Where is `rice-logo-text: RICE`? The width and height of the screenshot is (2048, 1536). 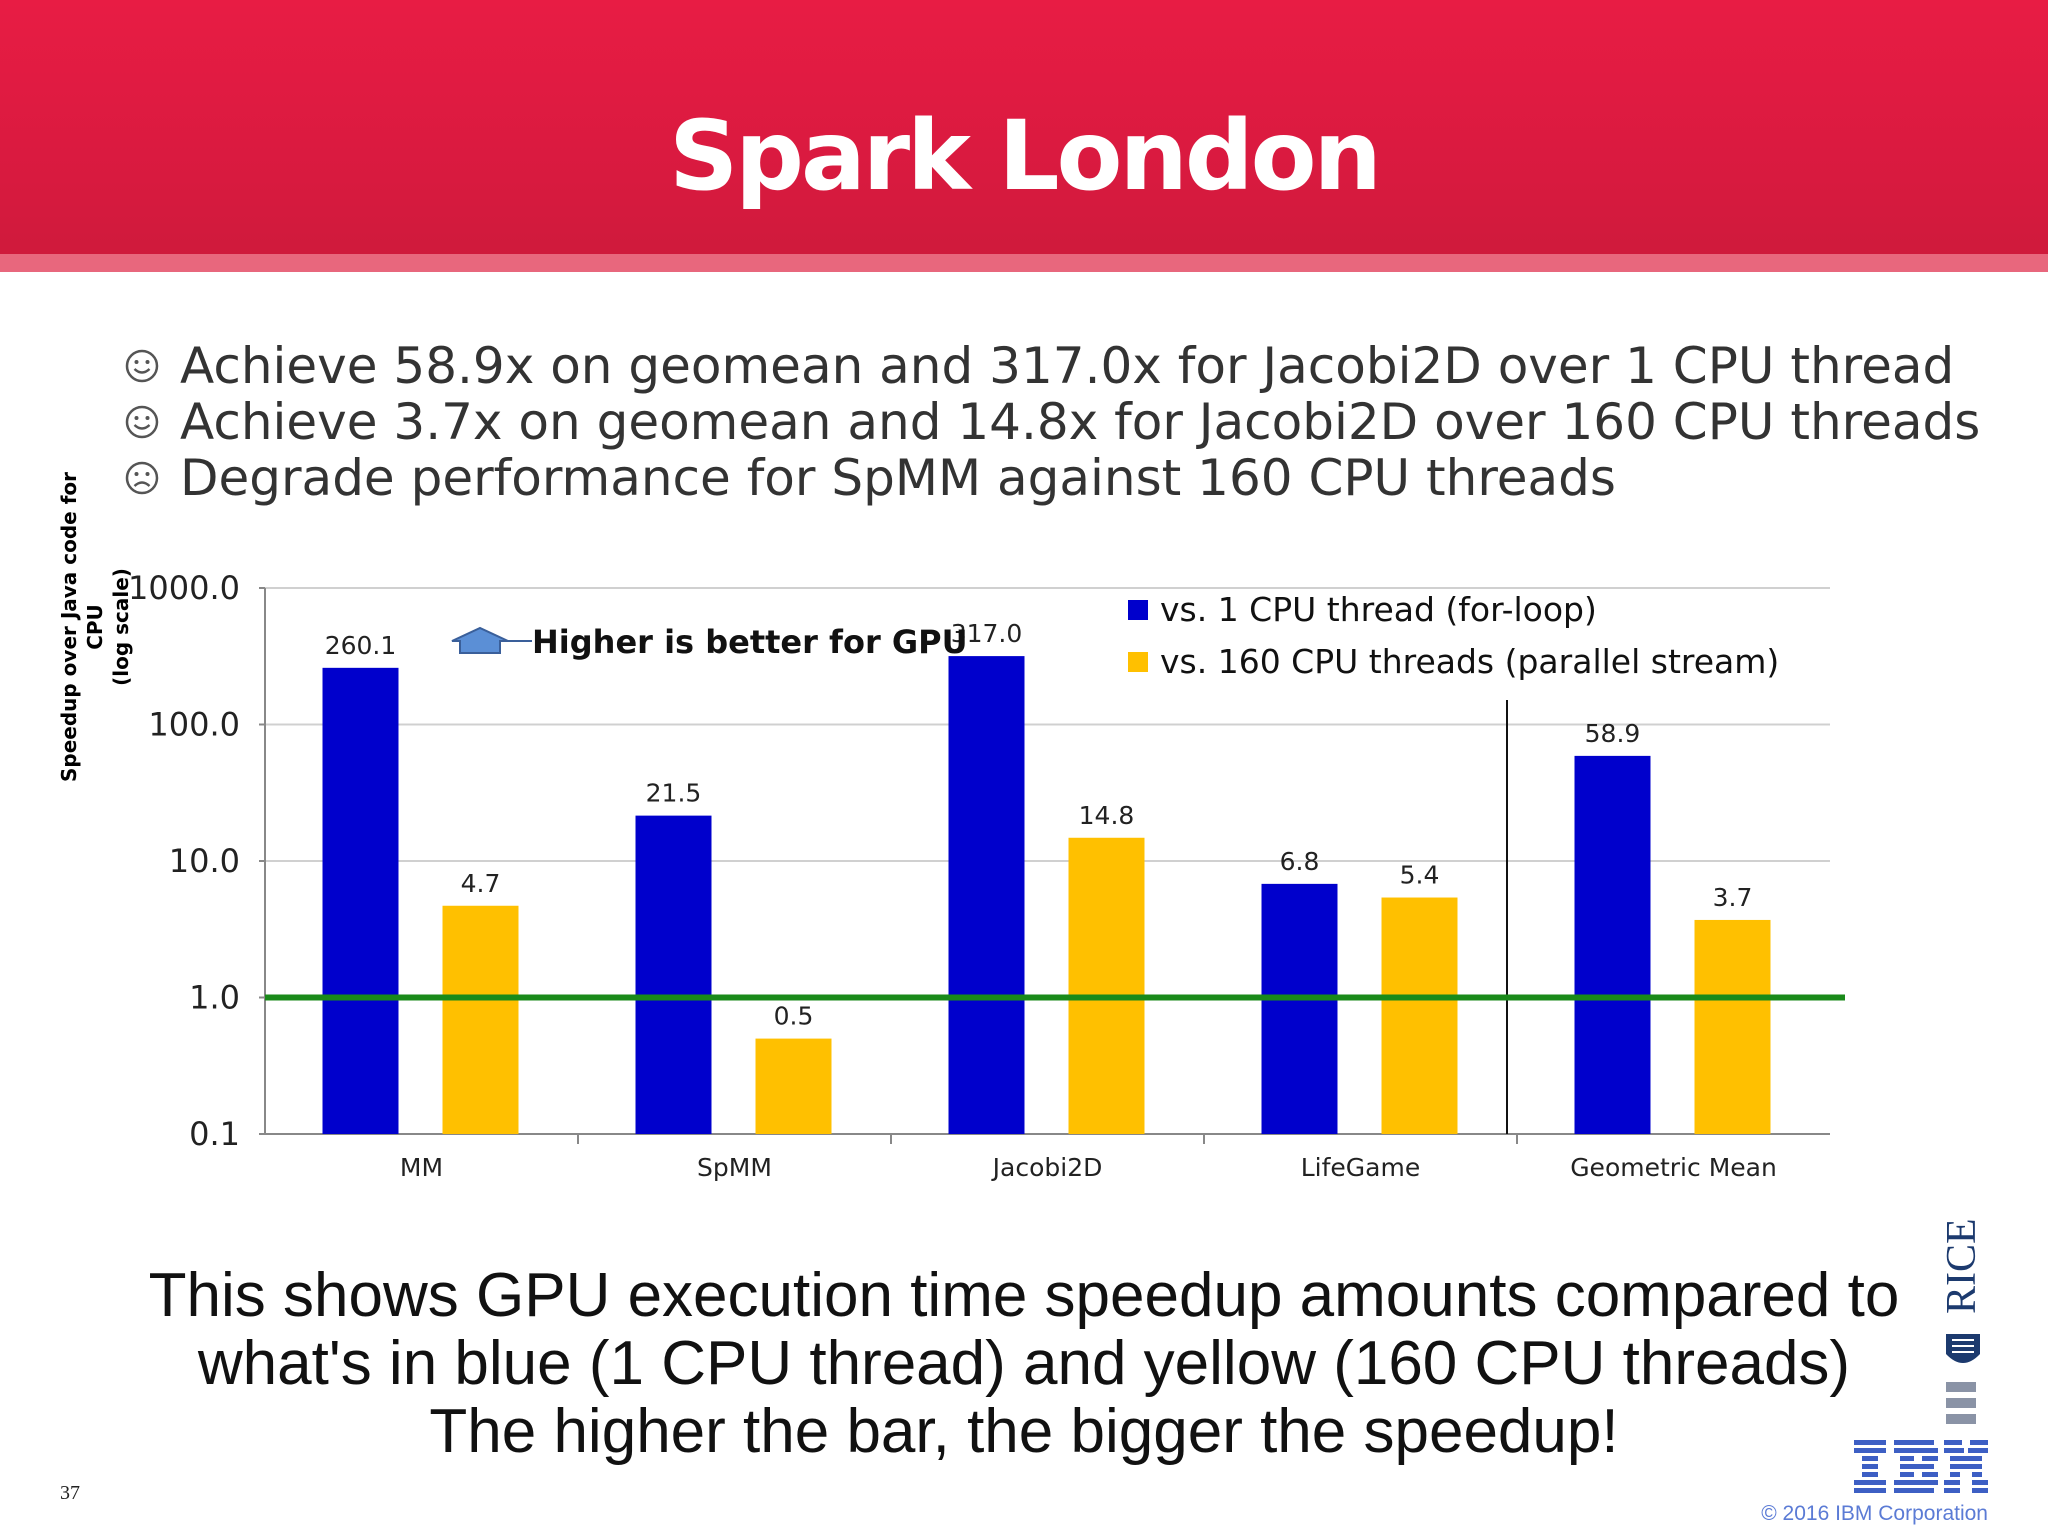
rice-logo-text: RICE is located at coordinates (1962, 1266).